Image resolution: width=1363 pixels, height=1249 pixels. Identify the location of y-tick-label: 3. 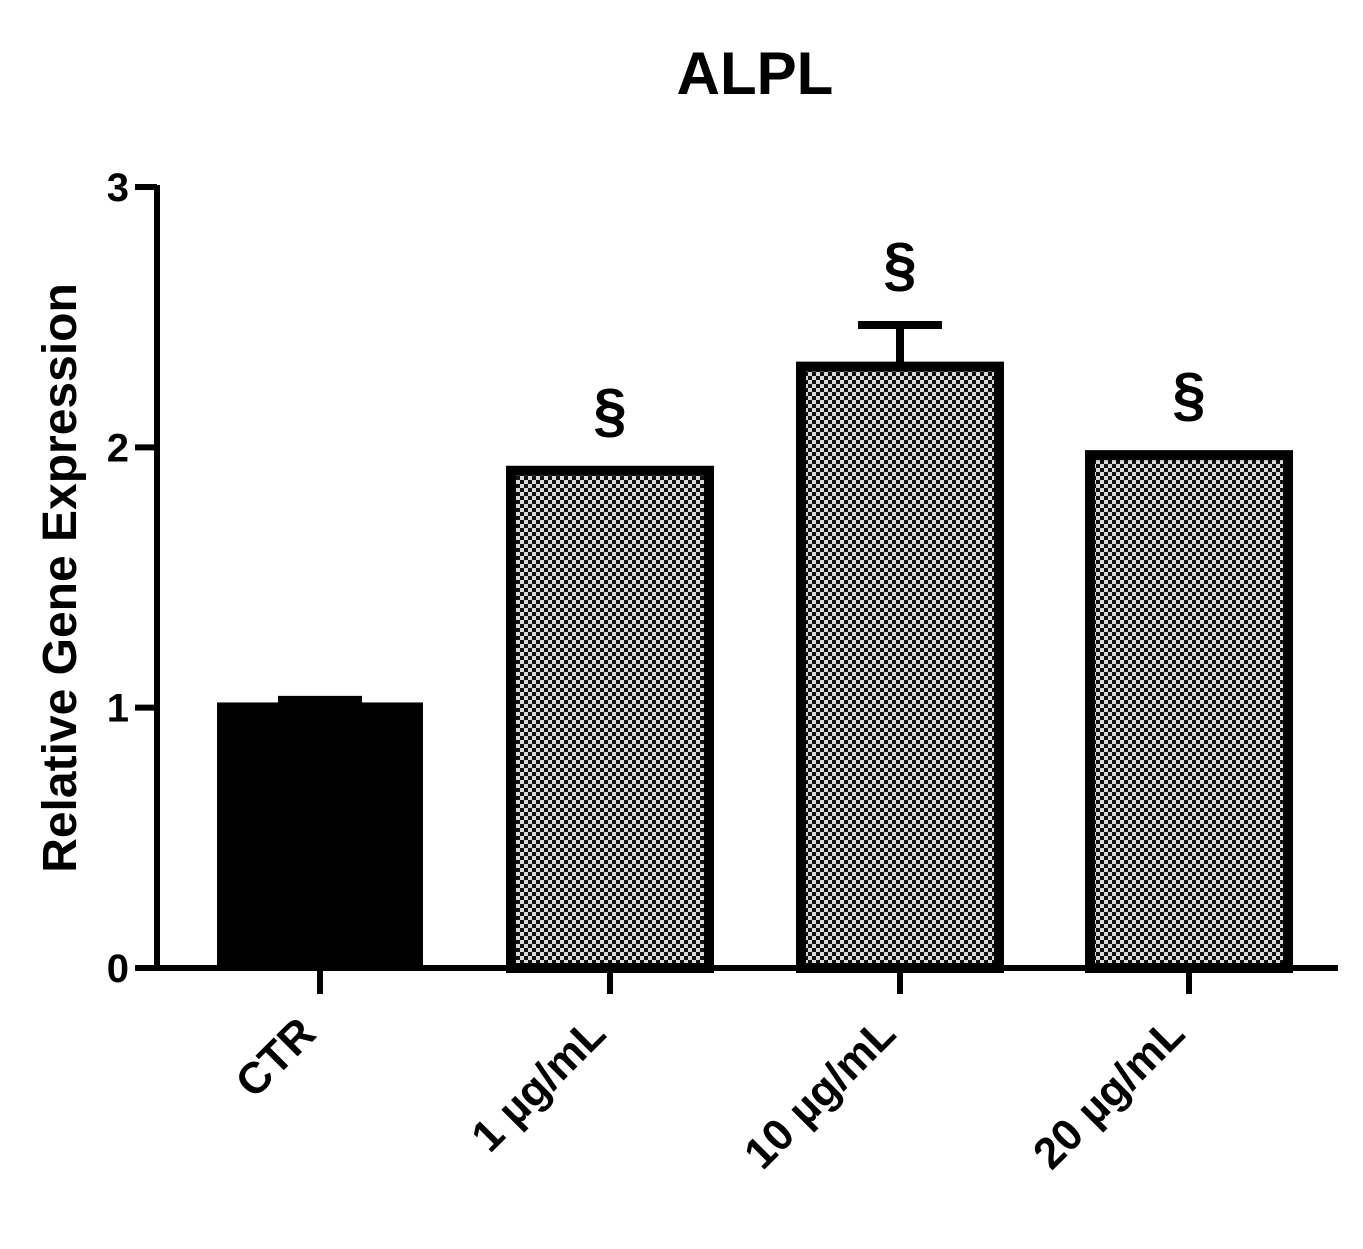
(118, 188).